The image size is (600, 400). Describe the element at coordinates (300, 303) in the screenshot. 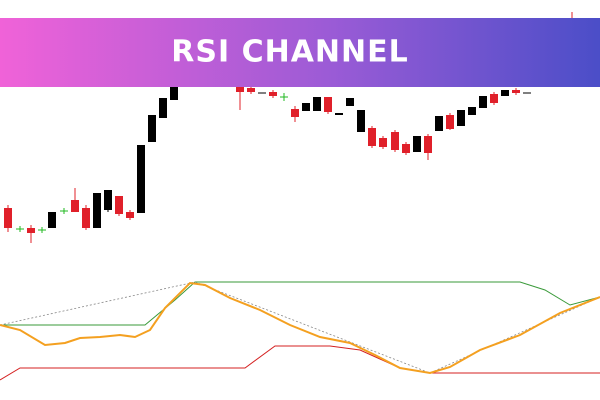

I see `upper-channel` at that location.